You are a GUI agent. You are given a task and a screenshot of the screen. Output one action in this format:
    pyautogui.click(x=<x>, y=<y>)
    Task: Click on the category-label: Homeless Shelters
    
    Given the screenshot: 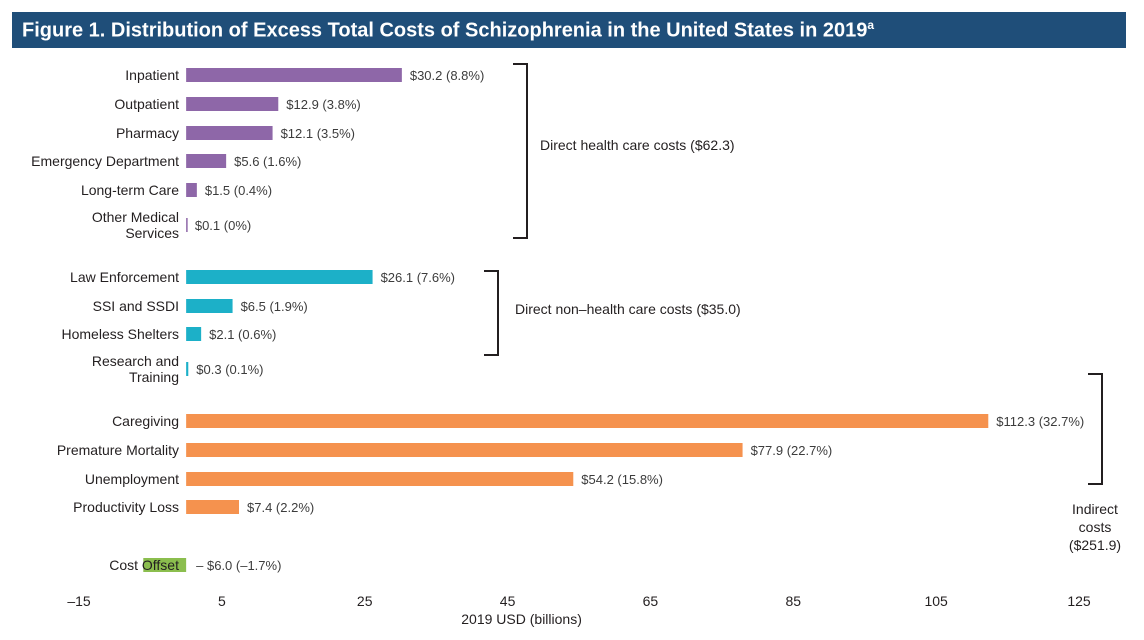 What is the action you would take?
    pyautogui.click(x=121, y=334)
    